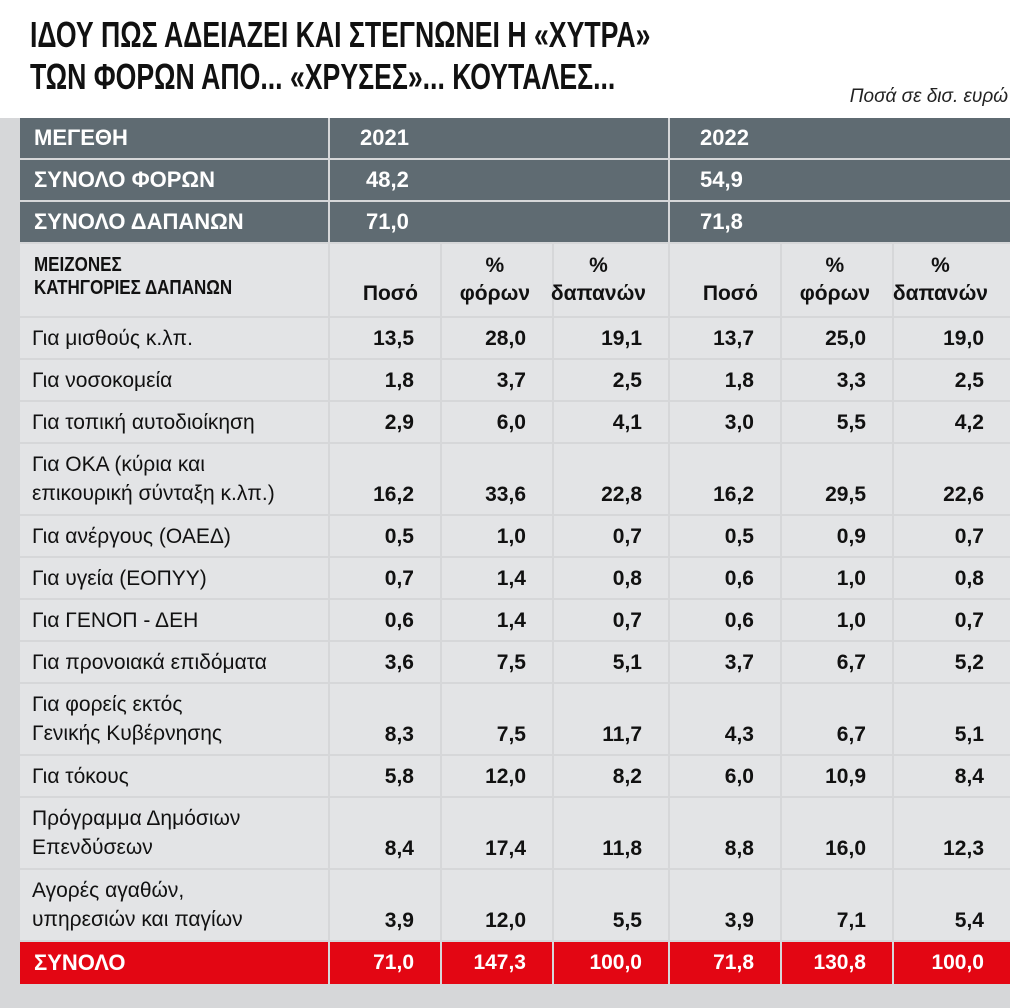 The width and height of the screenshot is (1024, 1008). Describe the element at coordinates (725, 833) in the screenshot. I see `value-cell: 8,8` at that location.